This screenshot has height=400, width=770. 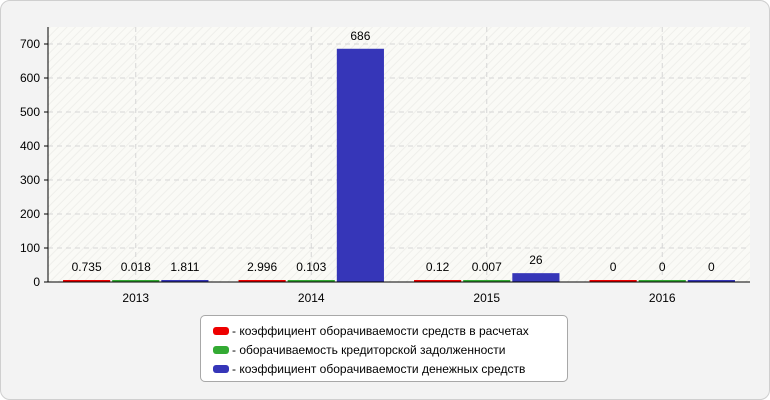 I want to click on legend-swatch-red, so click(x=221, y=330).